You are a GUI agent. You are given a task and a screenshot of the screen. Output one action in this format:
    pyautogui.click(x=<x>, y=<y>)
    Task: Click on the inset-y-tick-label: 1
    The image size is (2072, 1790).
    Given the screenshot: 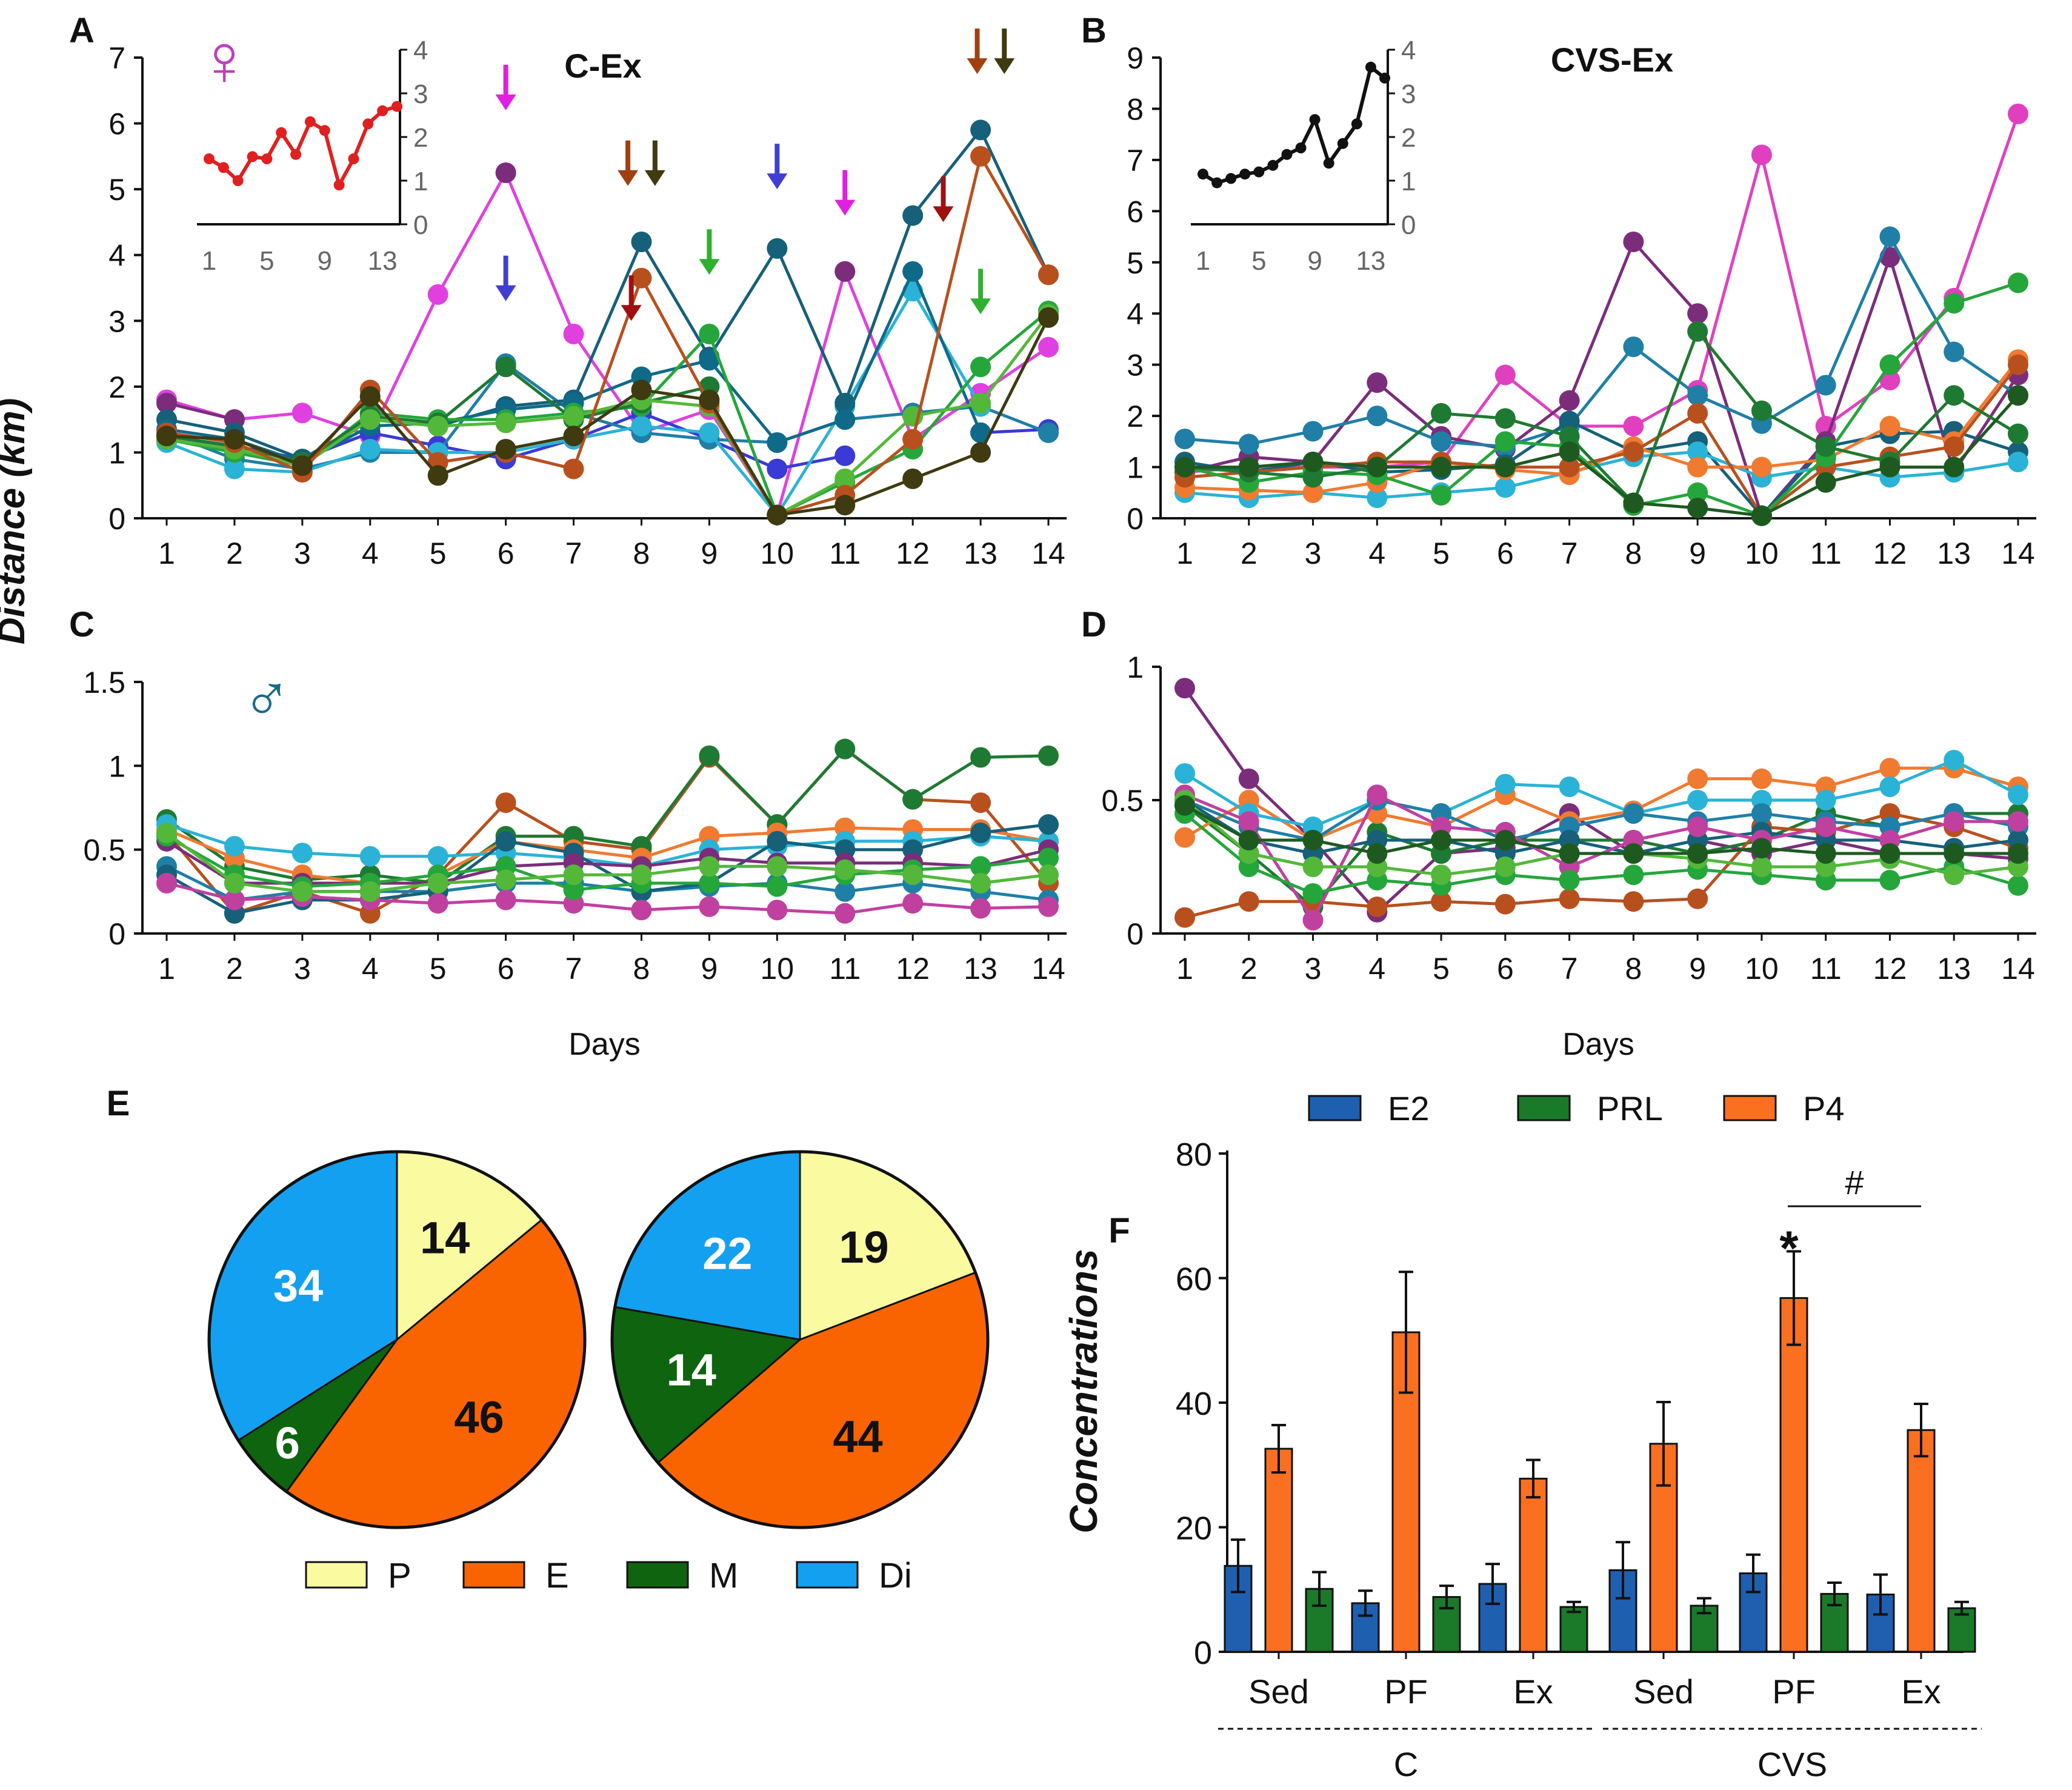 What is the action you would take?
    pyautogui.click(x=1408, y=181)
    